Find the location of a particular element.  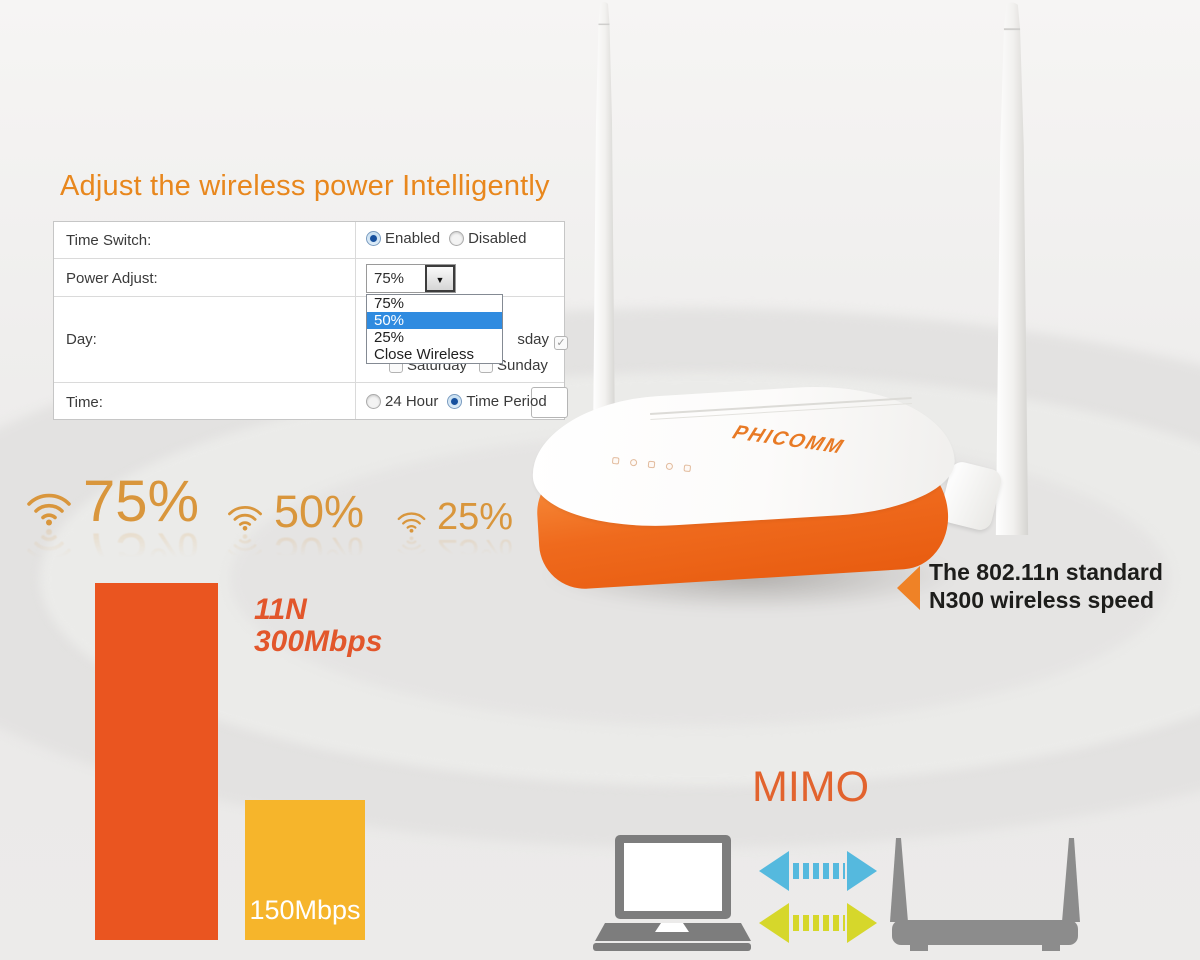

dropdown-arrow-button: ▼ is located at coordinates (440, 278).